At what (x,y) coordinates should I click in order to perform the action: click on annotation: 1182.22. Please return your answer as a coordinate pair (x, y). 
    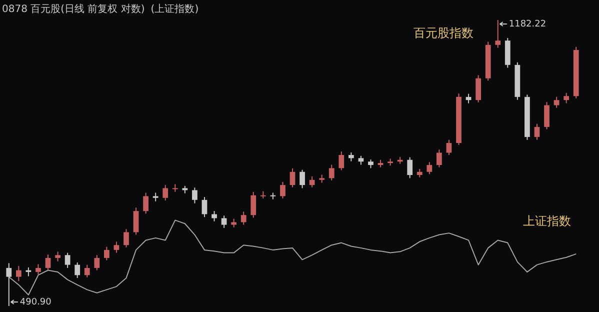
    Looking at the image, I should click on (527, 24).